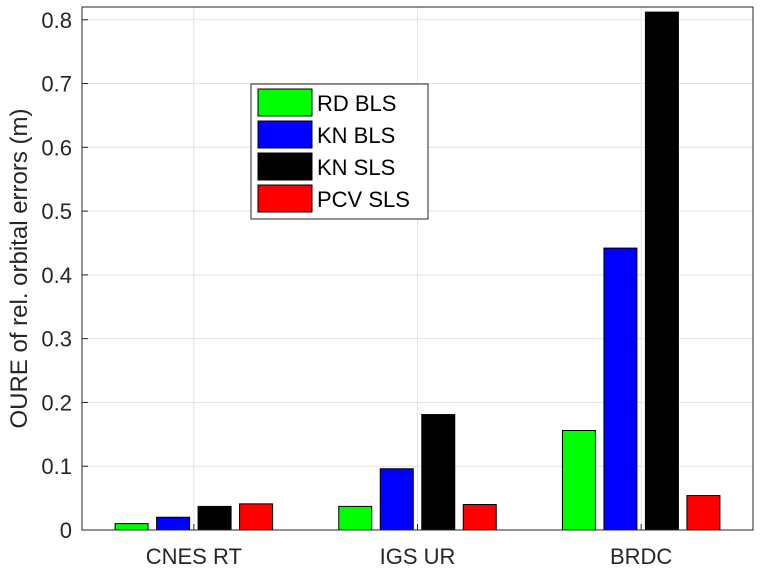  I want to click on y-axis-ticks: 0 0.1 0.2 0.3 0.4 0.5 0.6 0.7 0.8, so click(64, 275).